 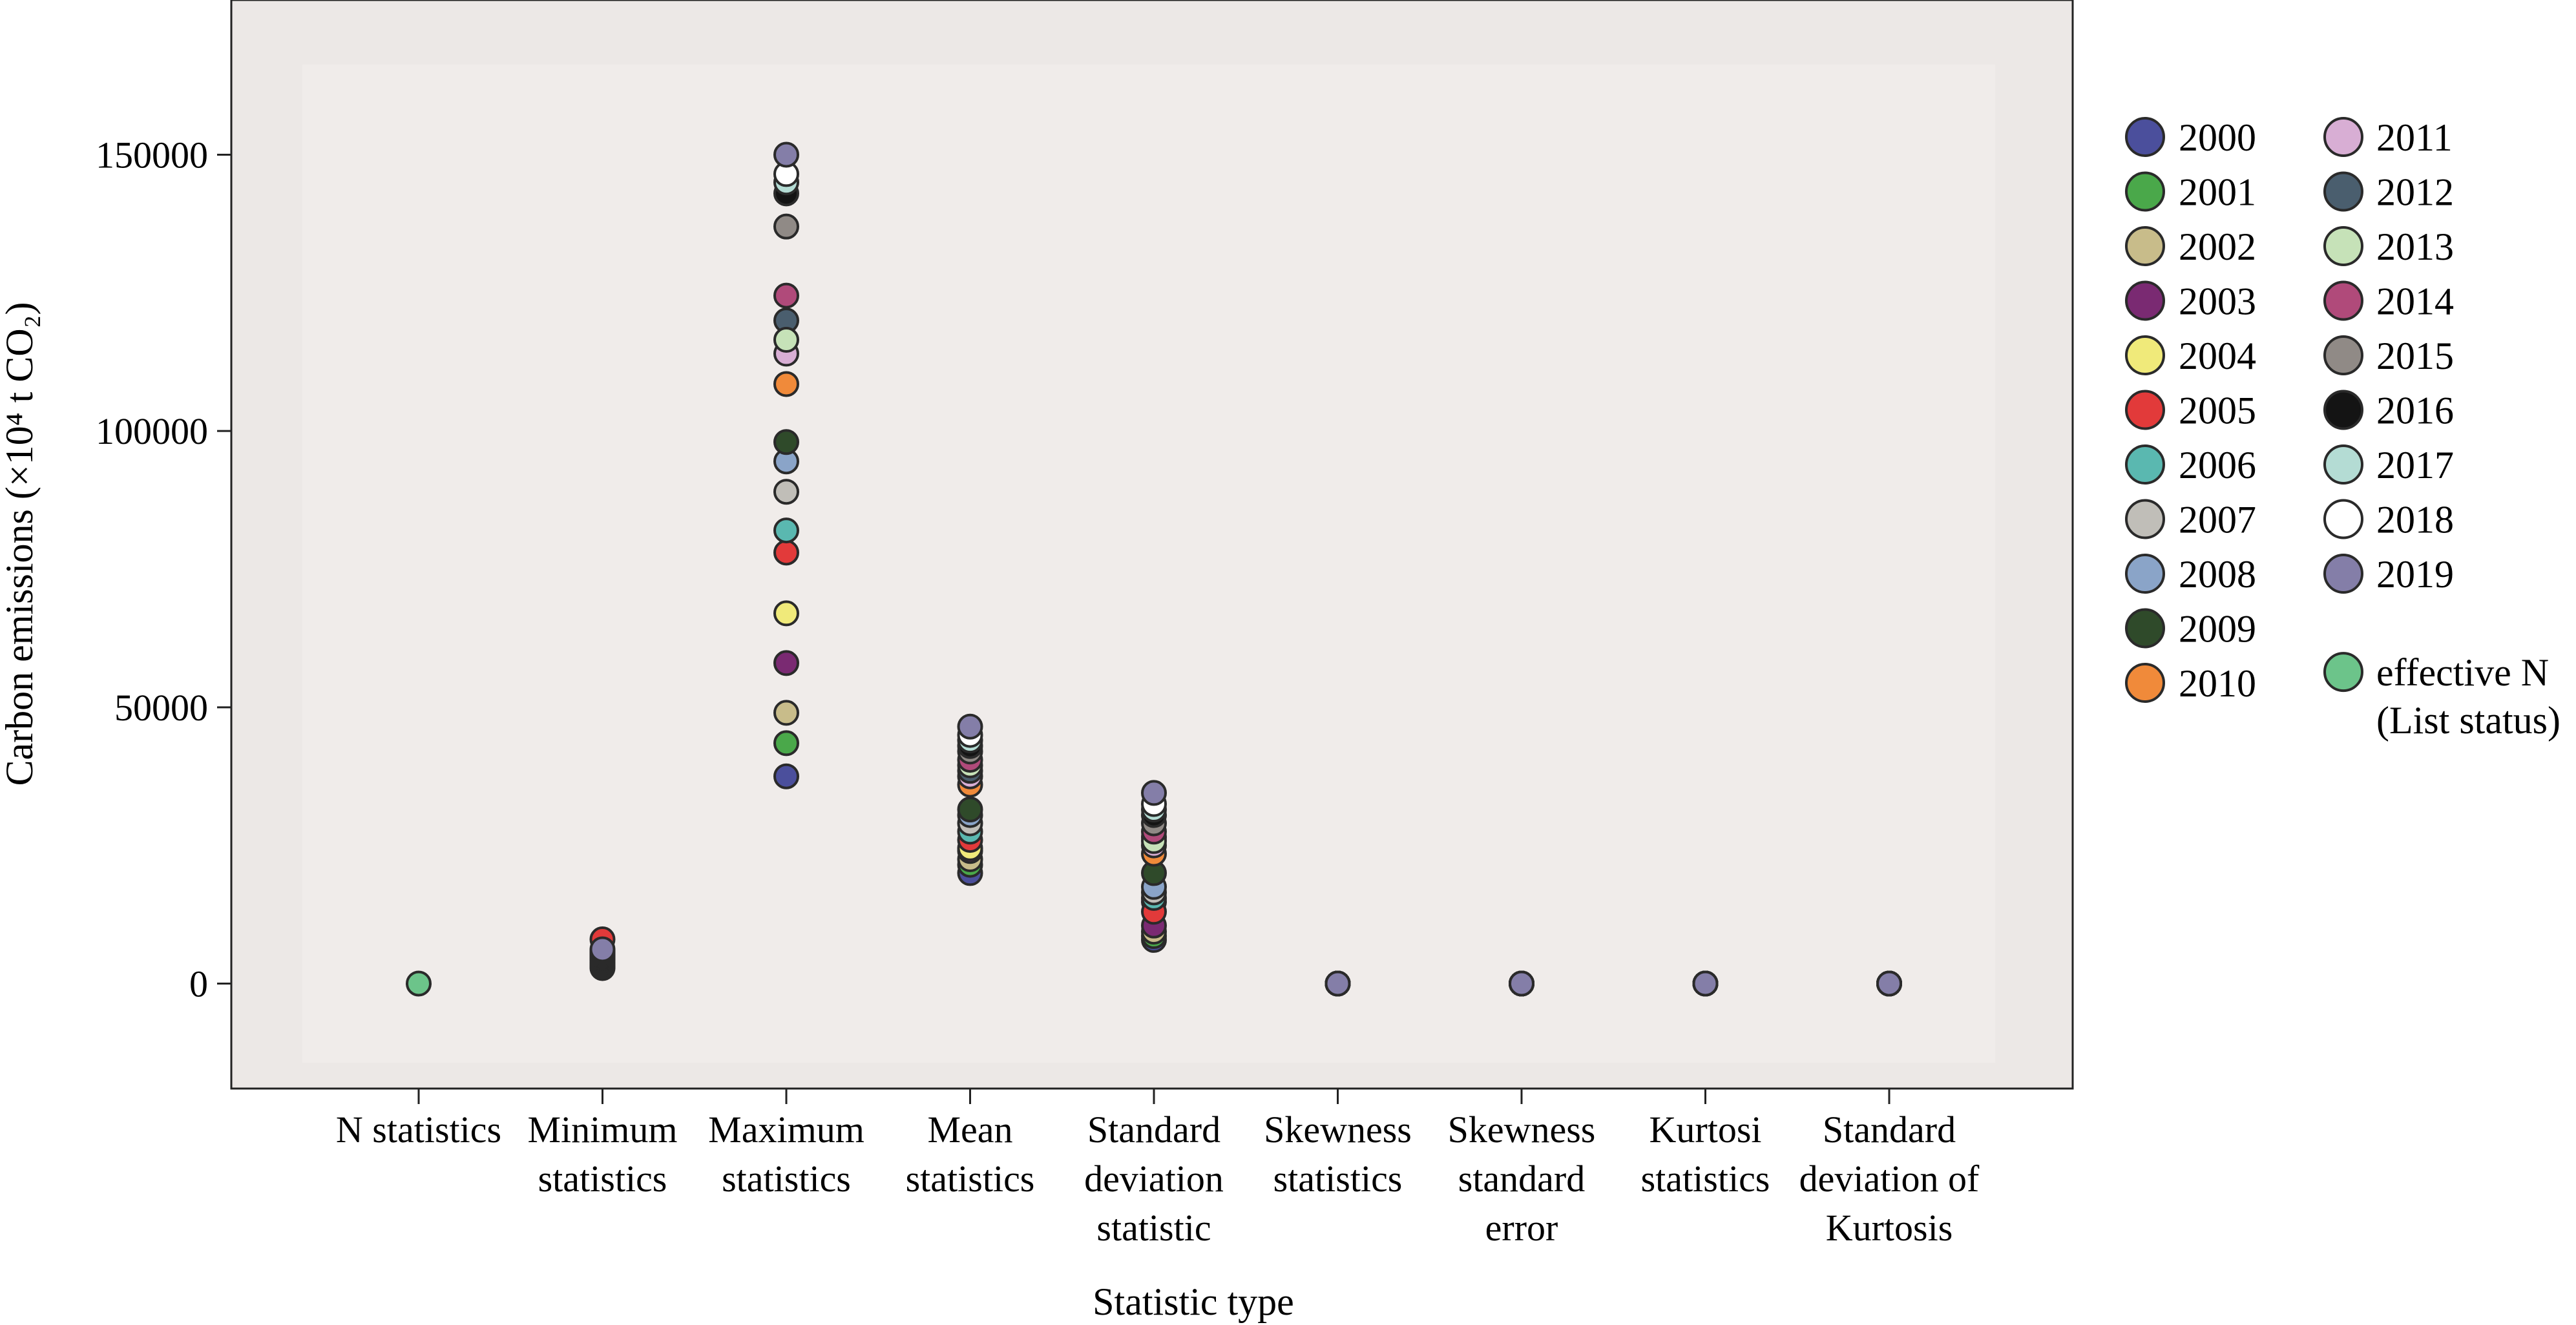 I want to click on legend-label: 2000, so click(x=2217, y=137).